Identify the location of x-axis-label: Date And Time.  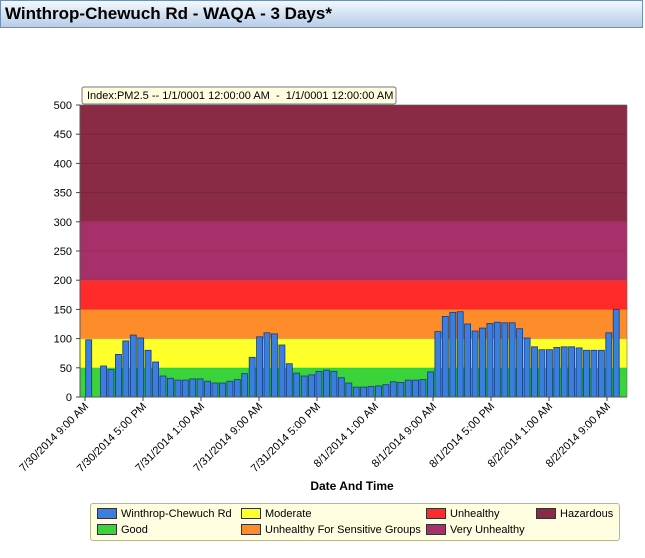
(352, 486).